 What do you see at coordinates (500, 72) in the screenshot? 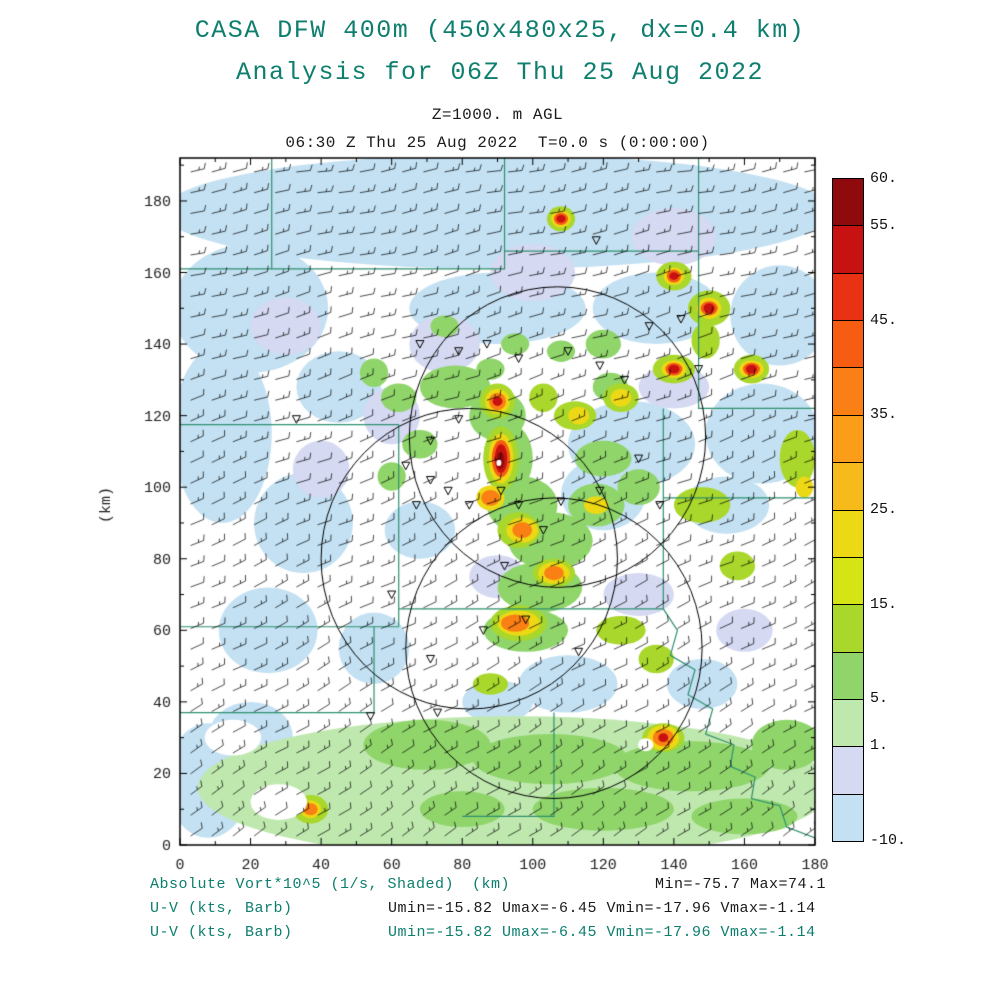
I see `plot-title-line2: Analysis for 06Z Thu 25 Aug 2022` at bounding box center [500, 72].